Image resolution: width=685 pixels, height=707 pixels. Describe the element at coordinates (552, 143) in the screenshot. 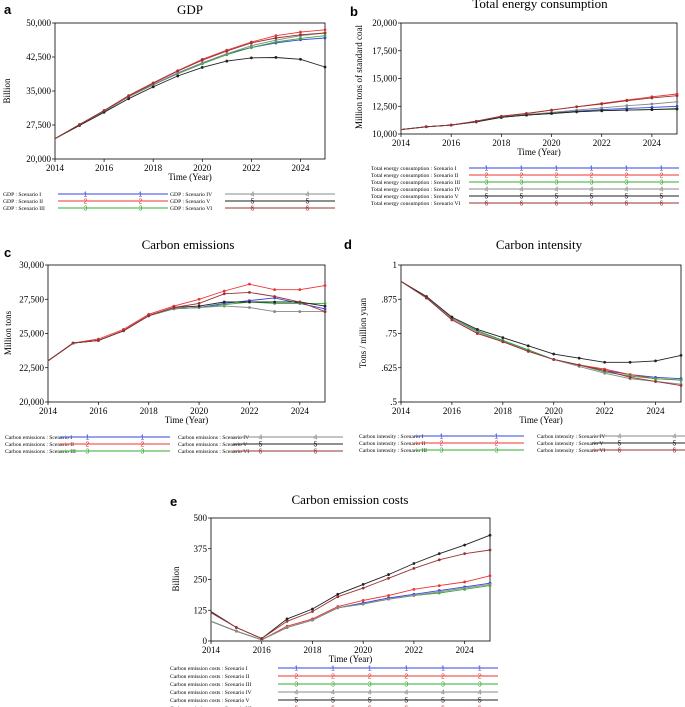

I see `x-tick-label-b: 2020` at that location.